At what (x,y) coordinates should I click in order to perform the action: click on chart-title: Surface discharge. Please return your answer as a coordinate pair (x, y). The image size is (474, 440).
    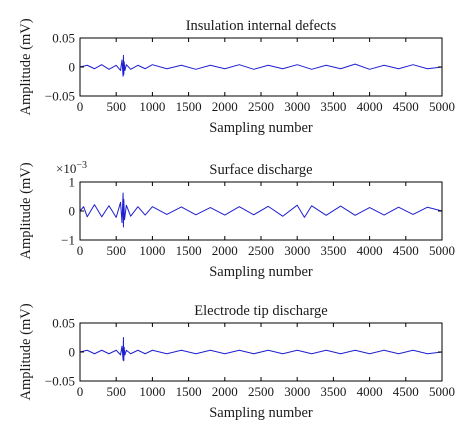
    Looking at the image, I should click on (260, 170).